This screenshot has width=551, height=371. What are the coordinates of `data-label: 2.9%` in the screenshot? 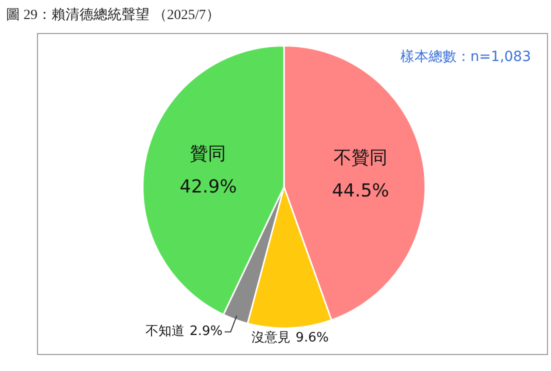 It's located at (206, 332).